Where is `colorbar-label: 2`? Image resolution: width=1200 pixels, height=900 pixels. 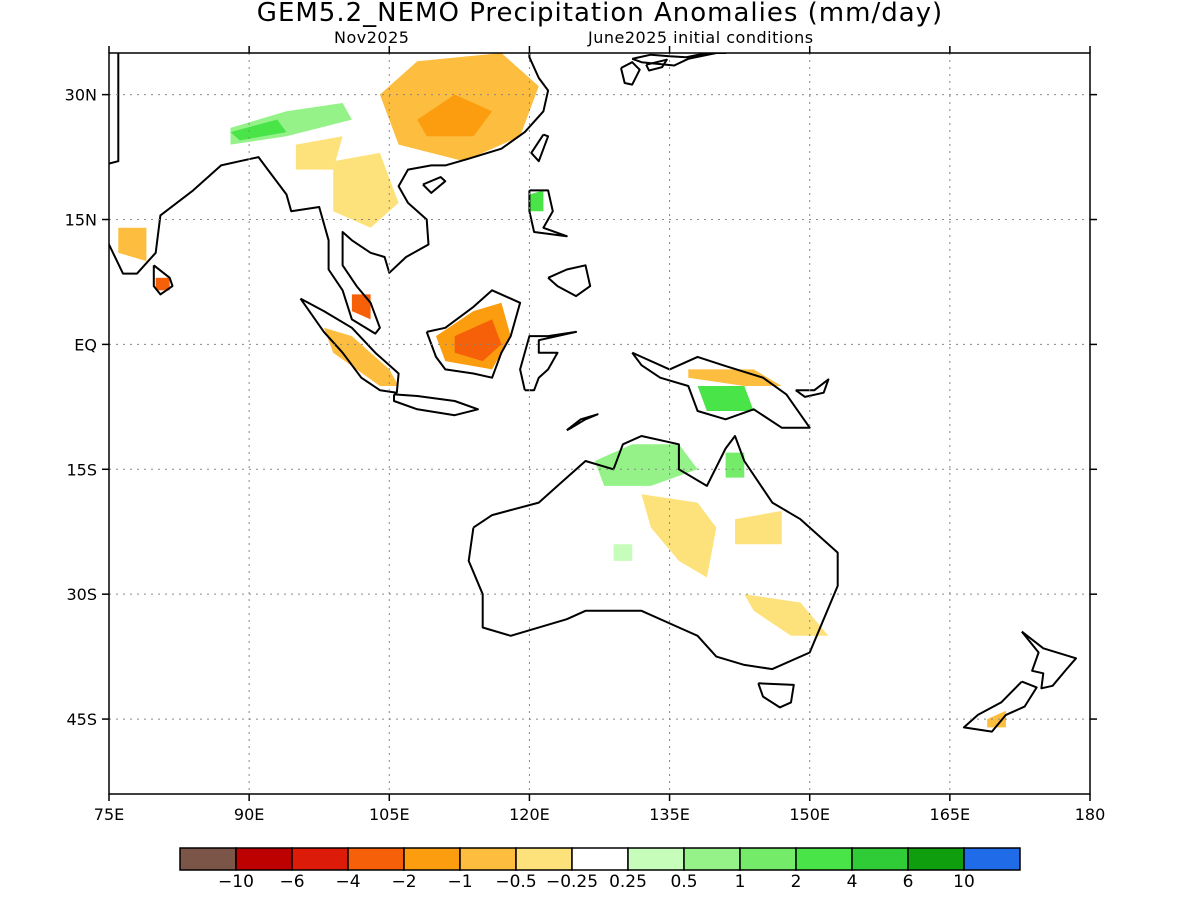
colorbar-label: 2 is located at coordinates (796, 882).